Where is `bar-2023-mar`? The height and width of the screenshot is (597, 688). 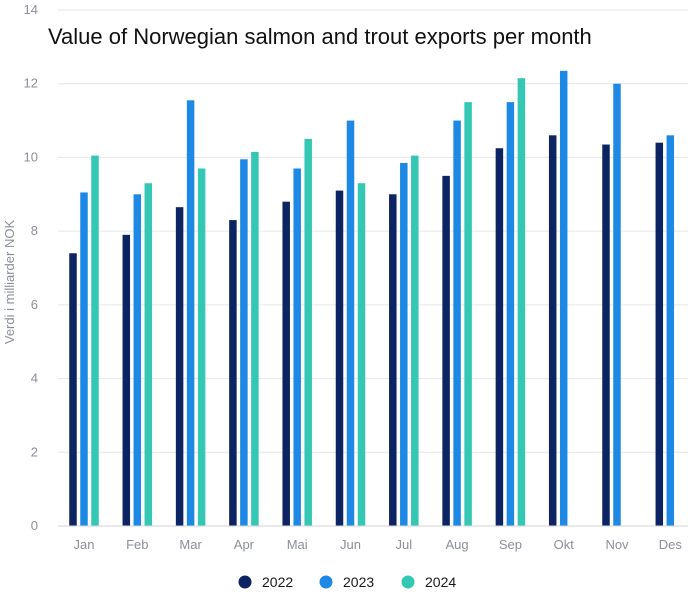
bar-2023-mar is located at coordinates (190, 313).